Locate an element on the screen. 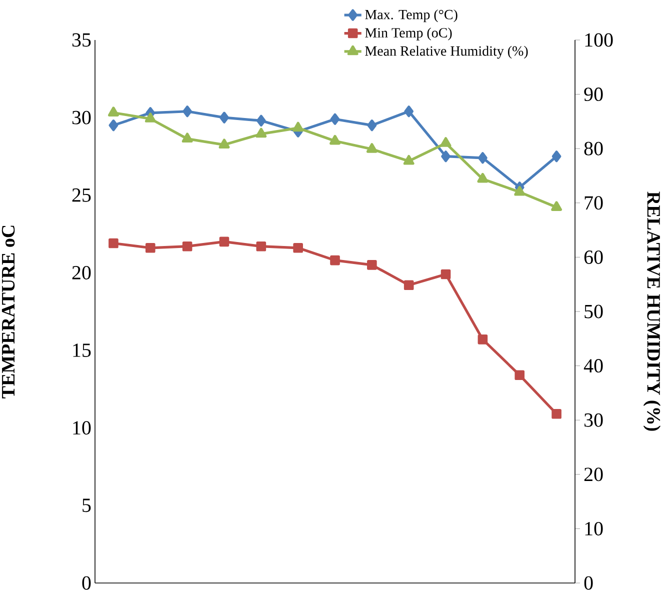 Image resolution: width=667 pixels, height=590 pixels. legend-label: Mean Relative Humidity (%) is located at coordinates (446, 52).